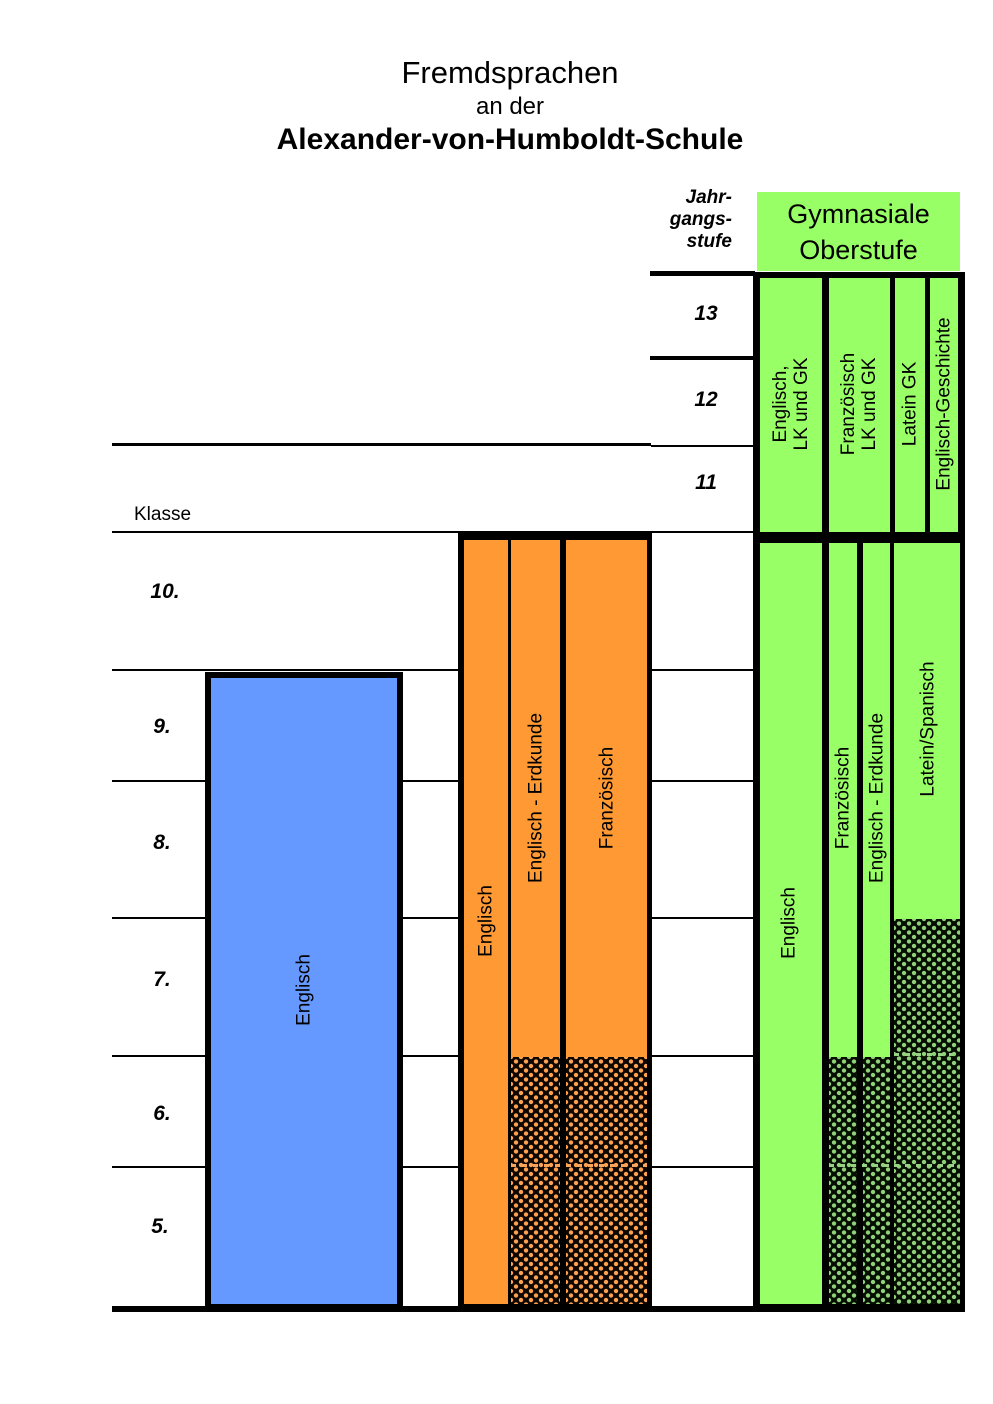  I want to click on gymnasiale-oberstufe-header: Gymnasiale Oberstufe, so click(858, 231).